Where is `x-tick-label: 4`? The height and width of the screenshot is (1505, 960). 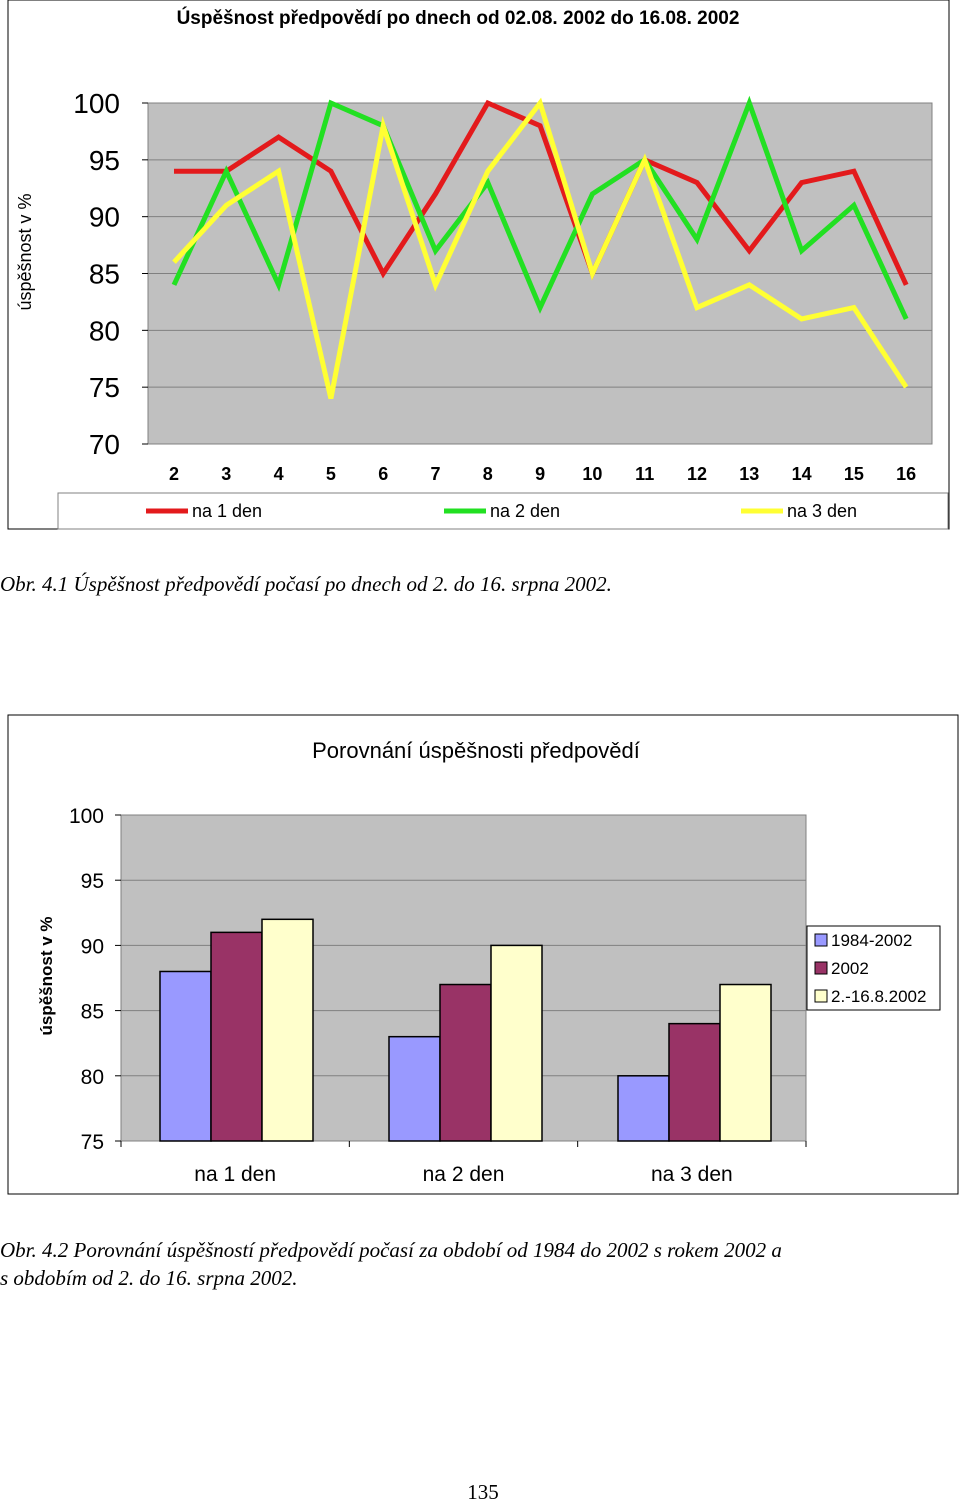 x-tick-label: 4 is located at coordinates (279, 474).